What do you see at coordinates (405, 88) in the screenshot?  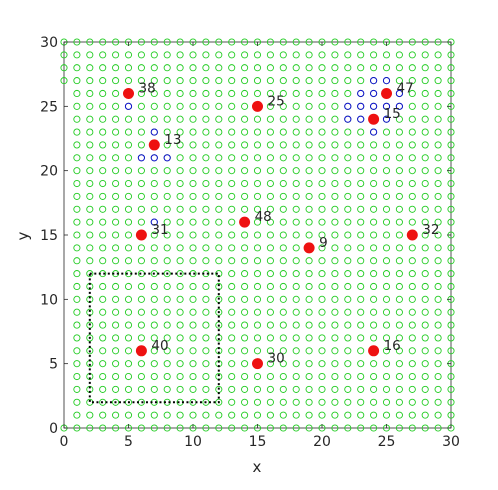 I see `red-node-label: 47` at bounding box center [405, 88].